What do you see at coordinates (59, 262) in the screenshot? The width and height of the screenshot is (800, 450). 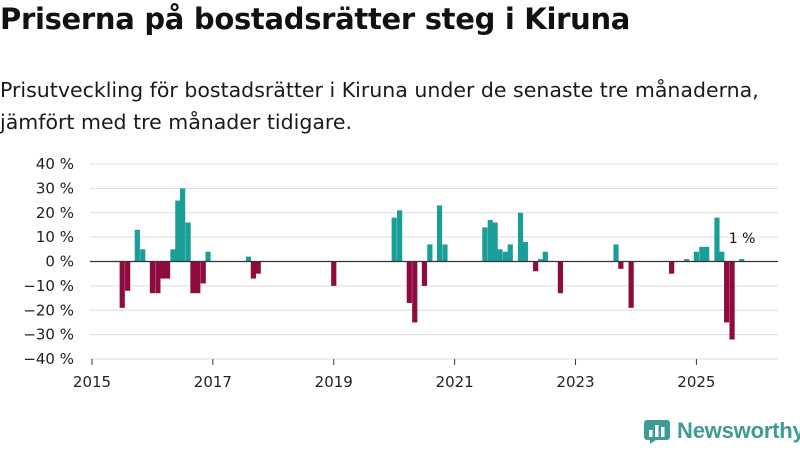 I see `y-tick-label: 0 %` at bounding box center [59, 262].